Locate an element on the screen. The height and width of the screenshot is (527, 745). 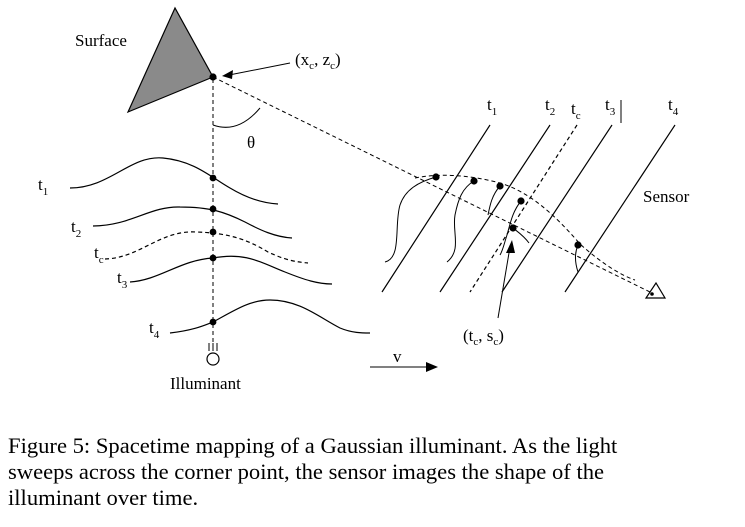
sensor-point-a is located at coordinates (474, 181).